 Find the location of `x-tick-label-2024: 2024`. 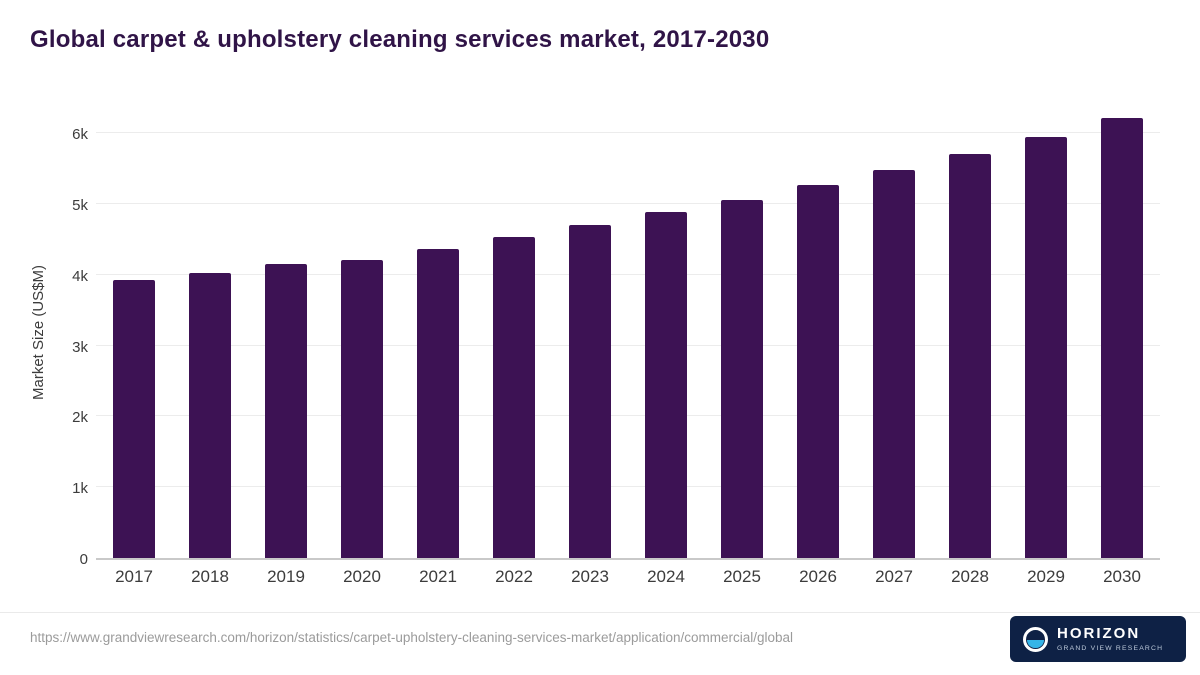

x-tick-label-2024: 2024 is located at coordinates (666, 576).